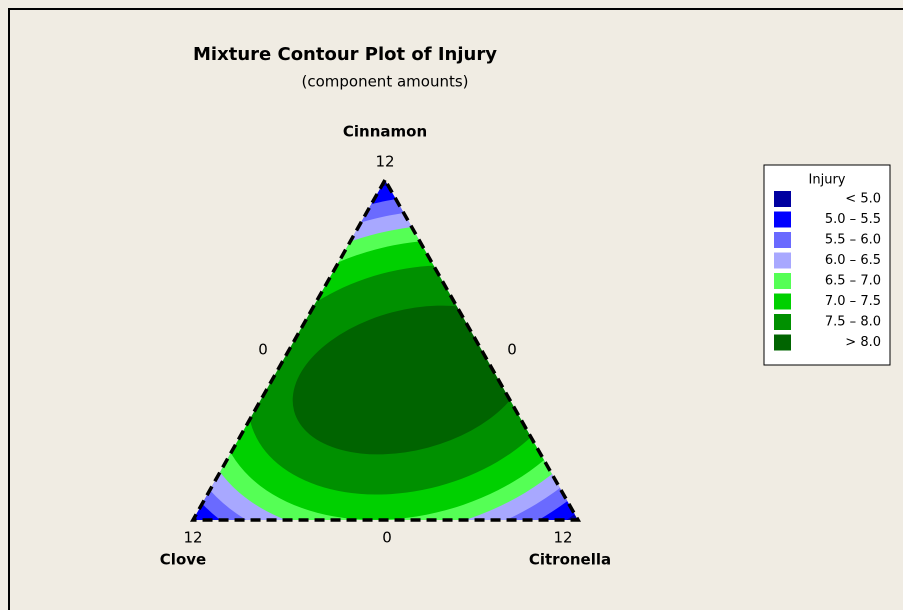 Image resolution: width=903 pixels, height=610 pixels. What do you see at coordinates (345, 54) in the screenshot?
I see `chart-title: Mixture Contour Plot of Injury` at bounding box center [345, 54].